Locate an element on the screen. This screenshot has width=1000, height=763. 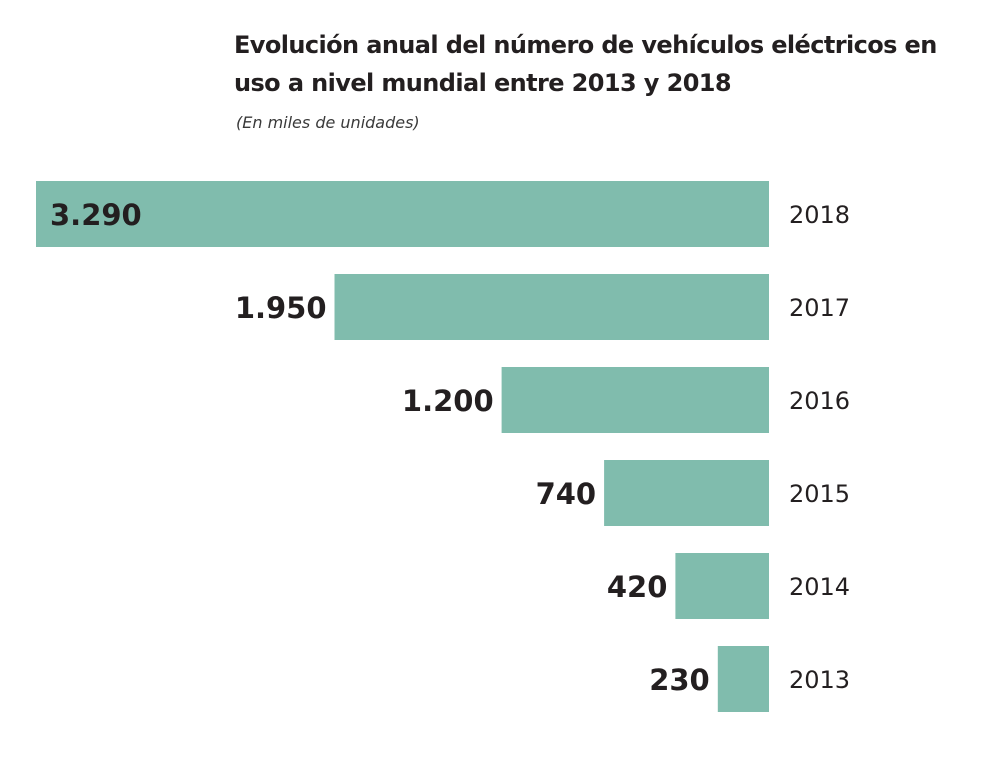
chart-subtitle: (En miles de unidades) is located at coordinates (328, 122).